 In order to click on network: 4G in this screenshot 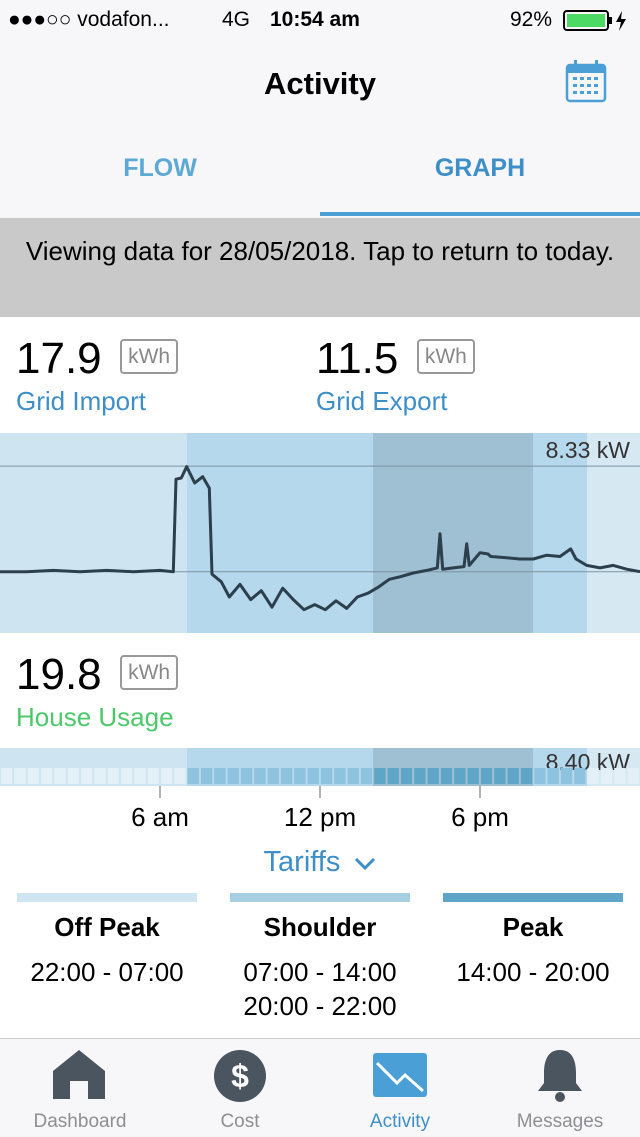, I will do `click(236, 19)`.